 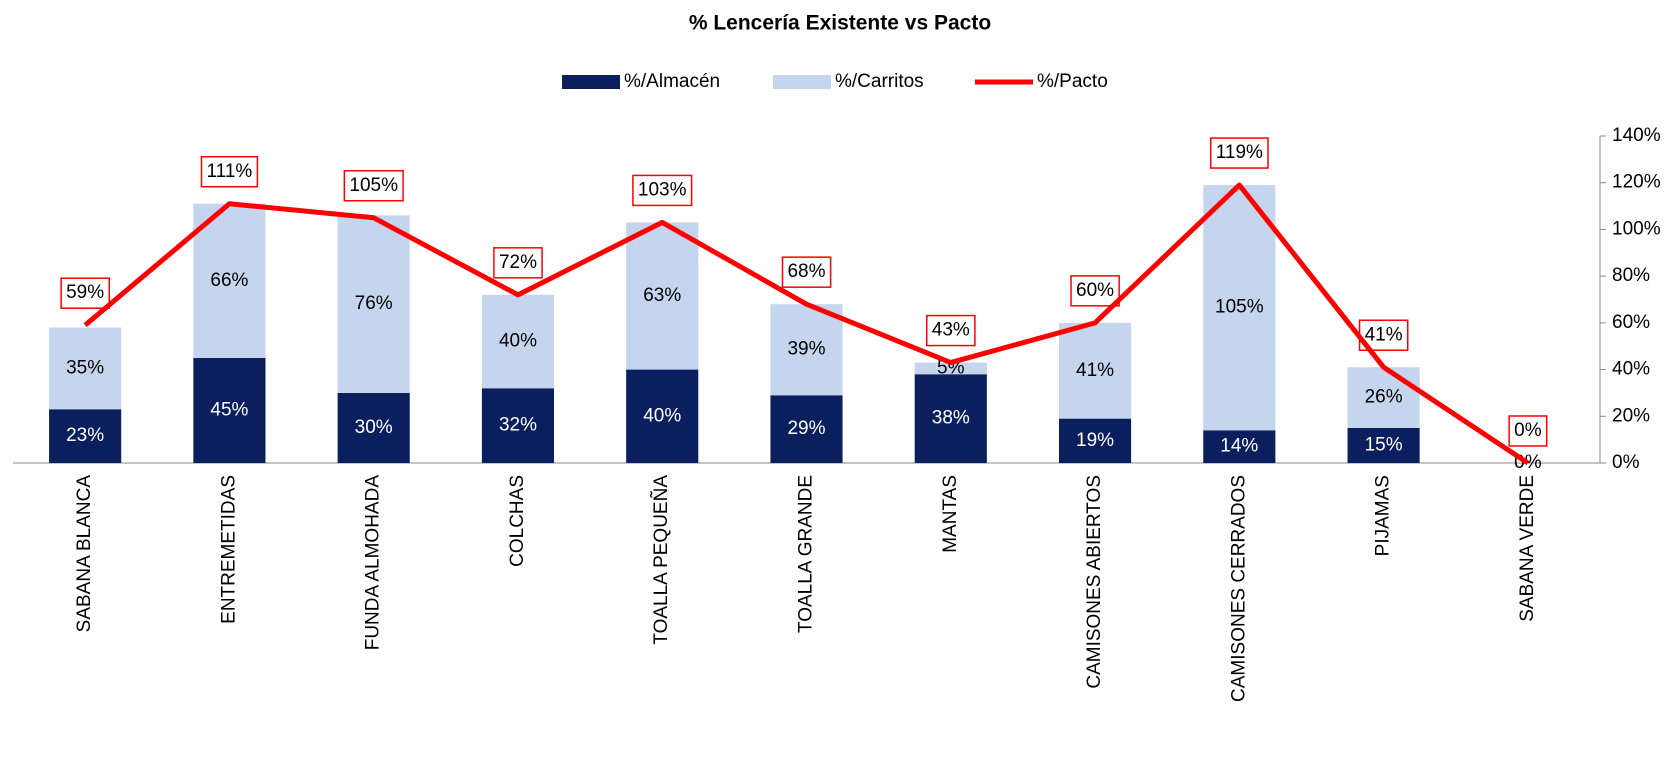 What do you see at coordinates (1631, 322) in the screenshot?
I see `y-tick-label: 60%` at bounding box center [1631, 322].